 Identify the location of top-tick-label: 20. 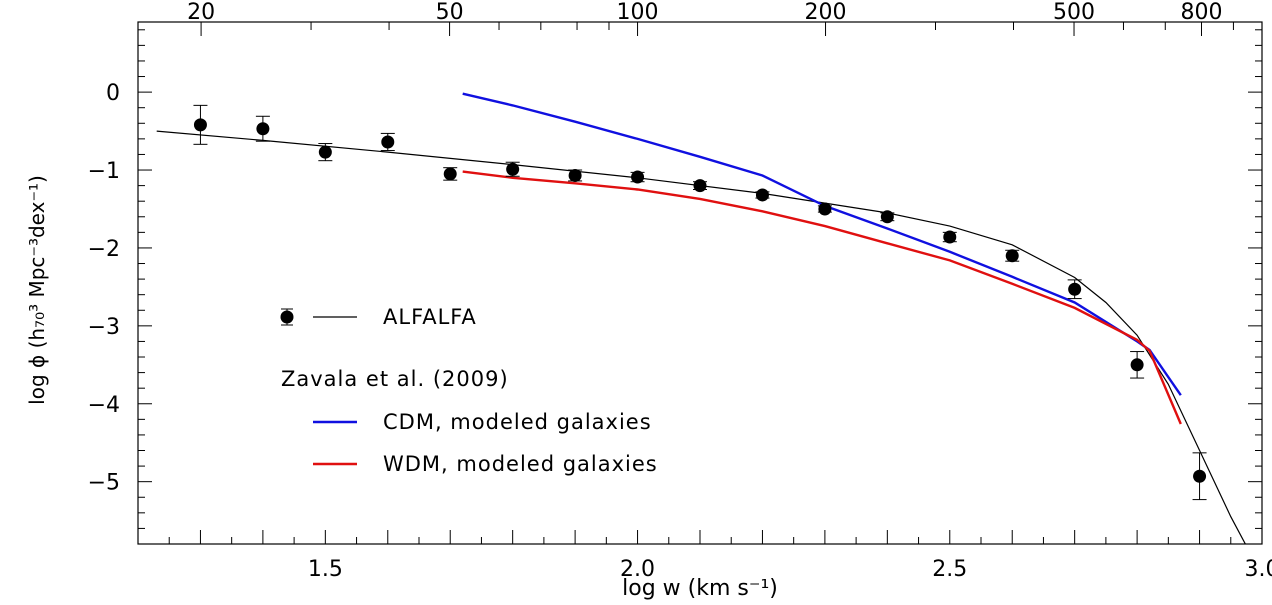
(201, 12).